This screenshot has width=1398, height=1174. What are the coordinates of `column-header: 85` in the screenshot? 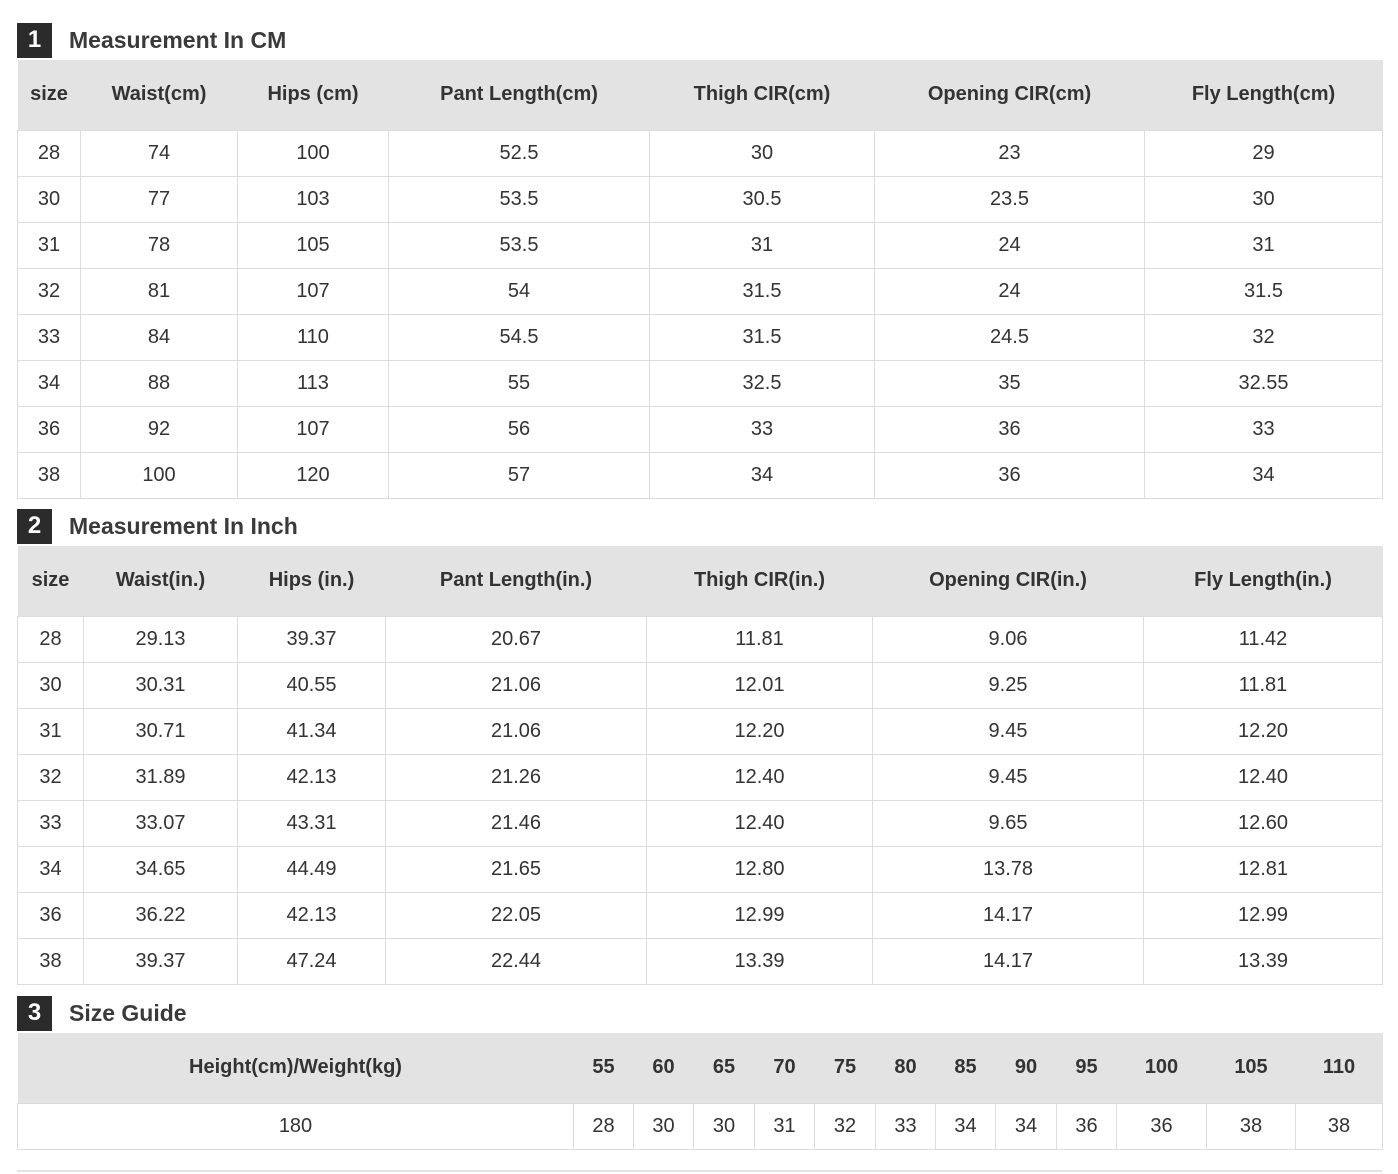 It's located at (965, 1067).